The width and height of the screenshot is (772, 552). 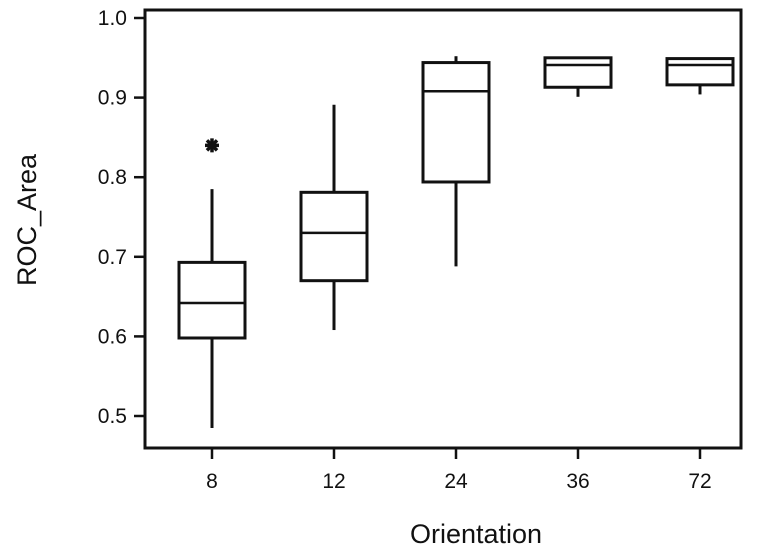 I want to click on y-tick-label: 0.7, so click(x=112, y=257).